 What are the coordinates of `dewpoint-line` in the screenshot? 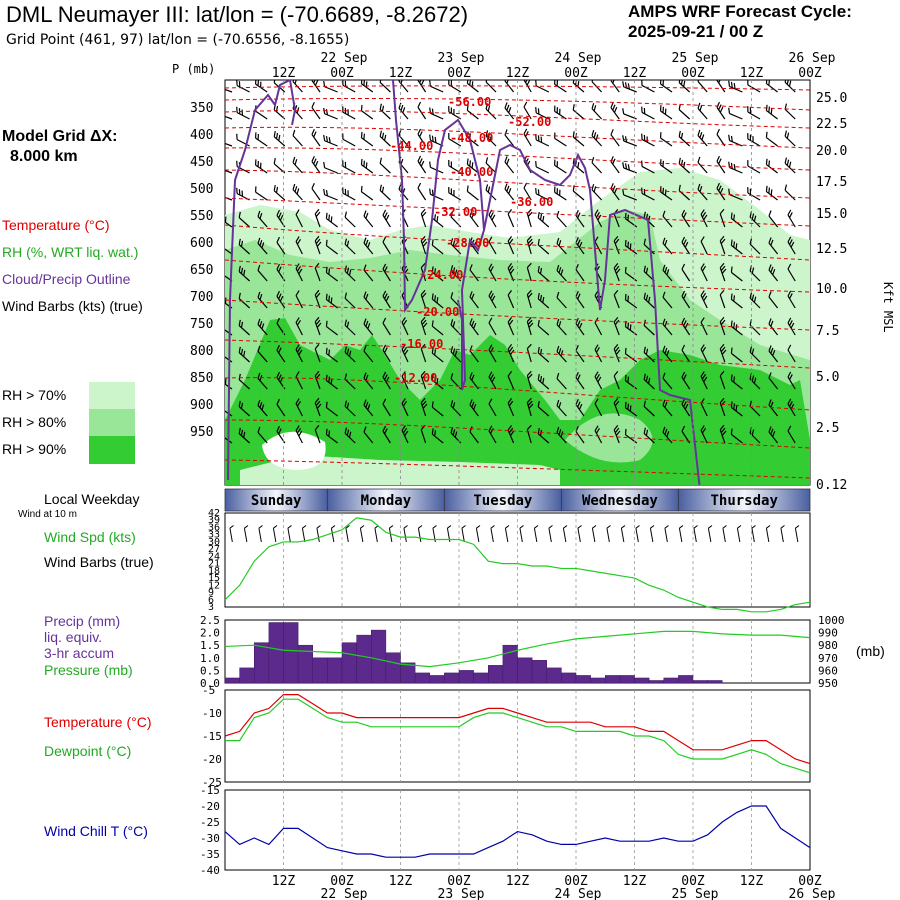 It's located at (518, 736).